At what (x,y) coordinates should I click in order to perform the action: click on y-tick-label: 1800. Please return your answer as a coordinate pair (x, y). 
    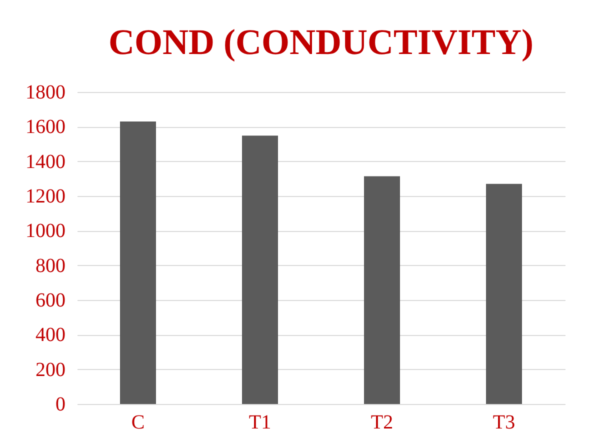
    Looking at the image, I should click on (46, 93).